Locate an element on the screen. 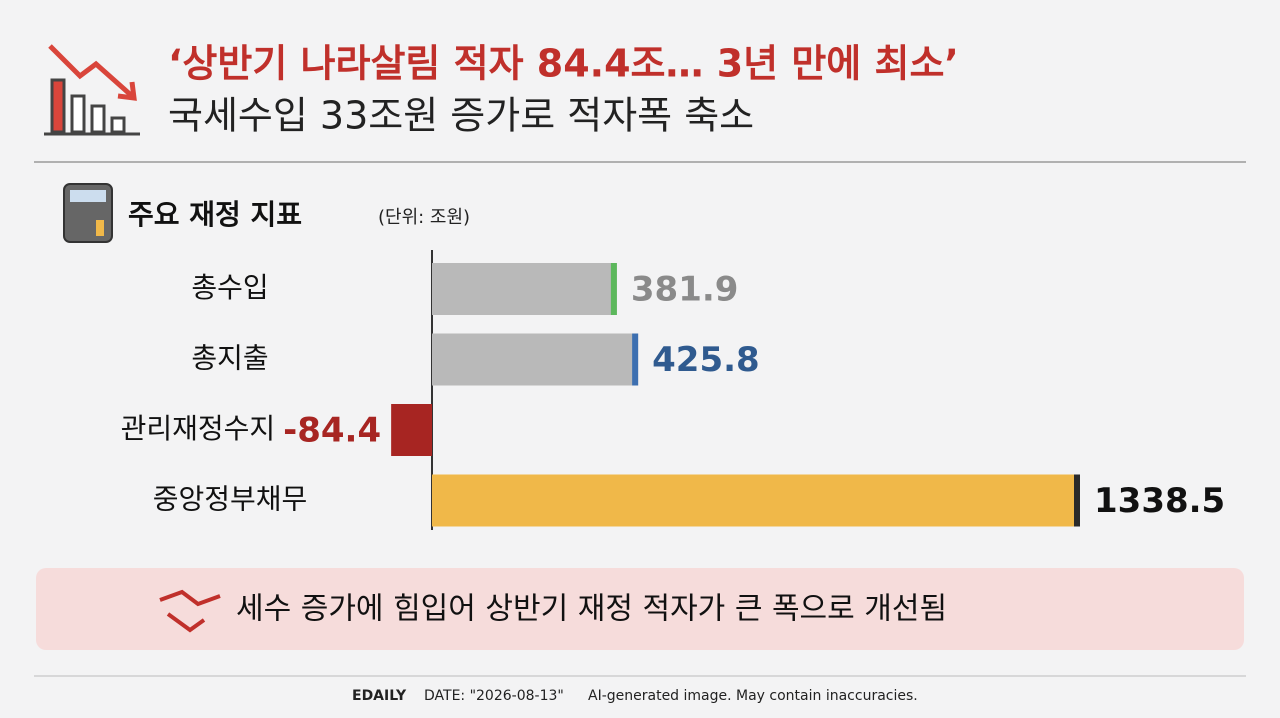  value-label: 1338.5 is located at coordinates (1159, 501).